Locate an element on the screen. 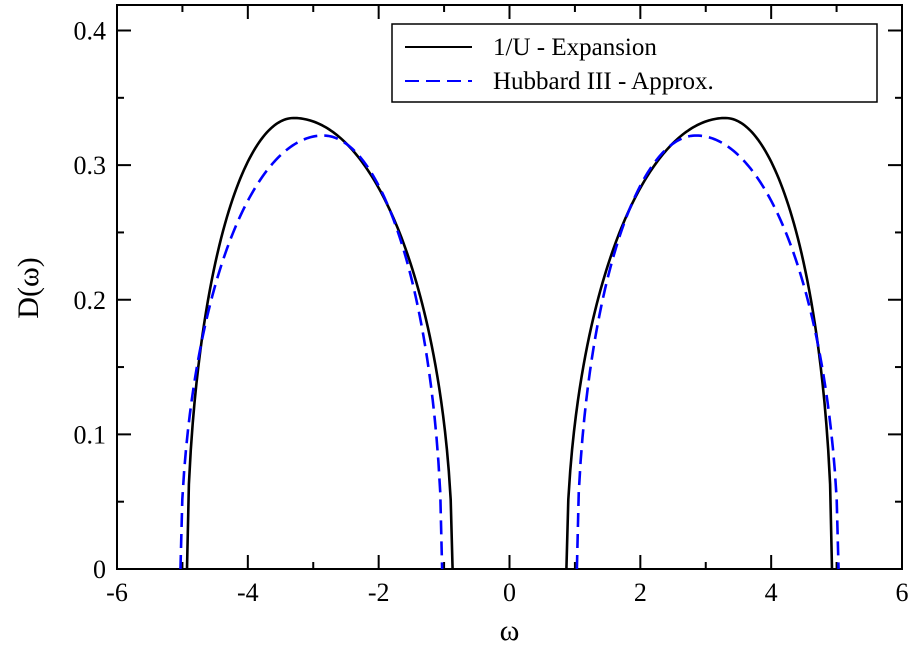 This screenshot has width=920, height=647. y-tick-labels: 0 0.1 0.2 0.3 0.4 is located at coordinates (90, 301).